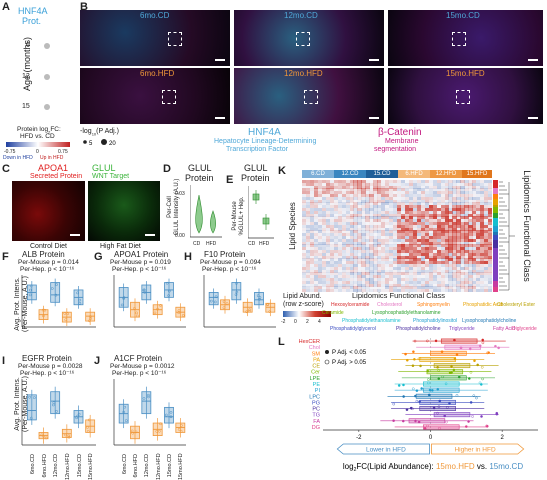 This screenshot has height=480, width=547. Describe the element at coordinates (402, 141) in the screenshot. I see `bcat-desc-1: Membrane` at that location.